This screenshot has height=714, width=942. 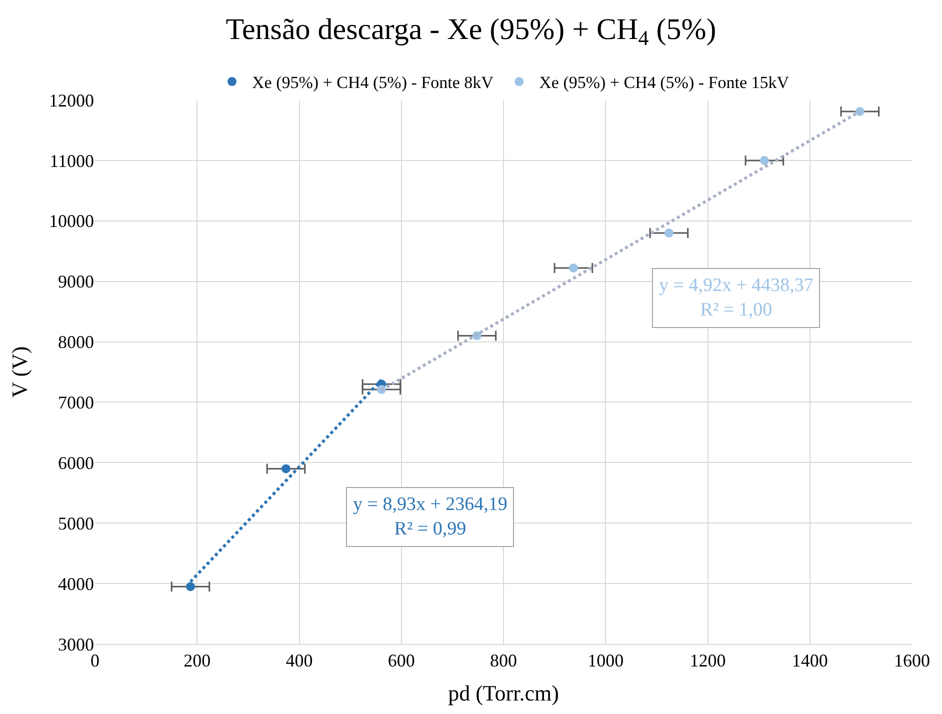 What do you see at coordinates (76, 523) in the screenshot?
I see `y-tick-label: 5000` at bounding box center [76, 523].